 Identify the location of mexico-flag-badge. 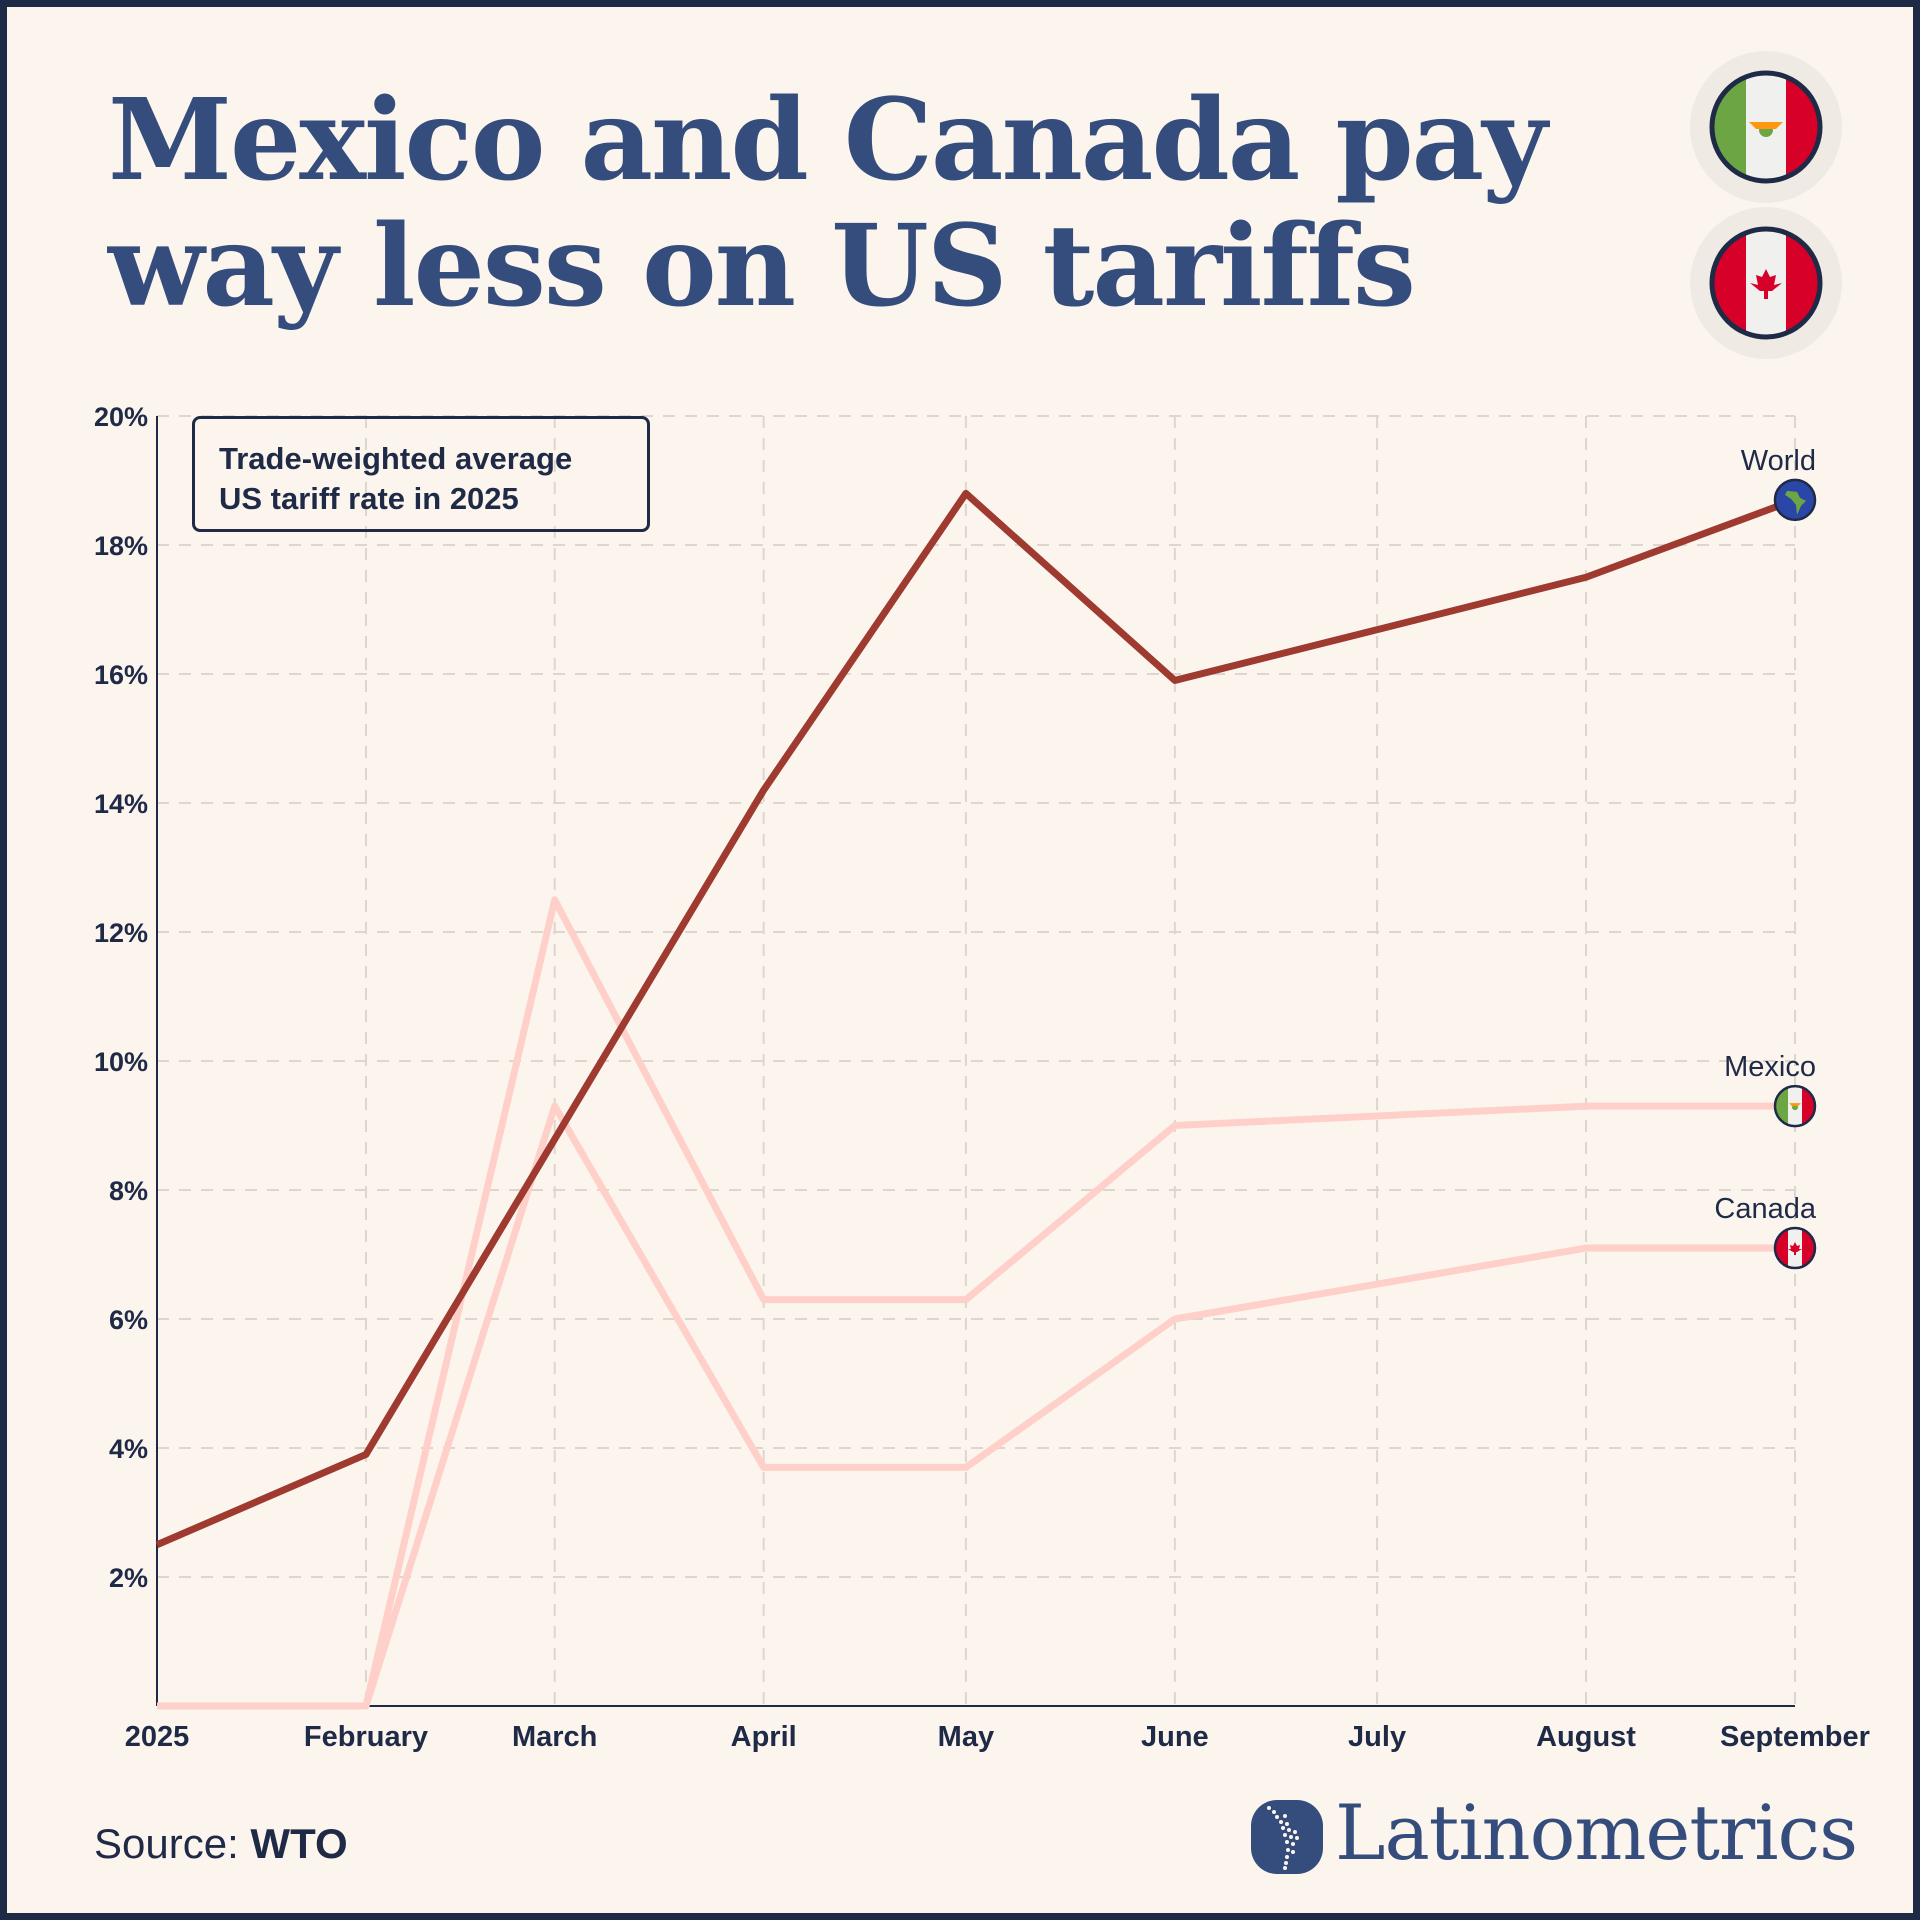
(1766, 127).